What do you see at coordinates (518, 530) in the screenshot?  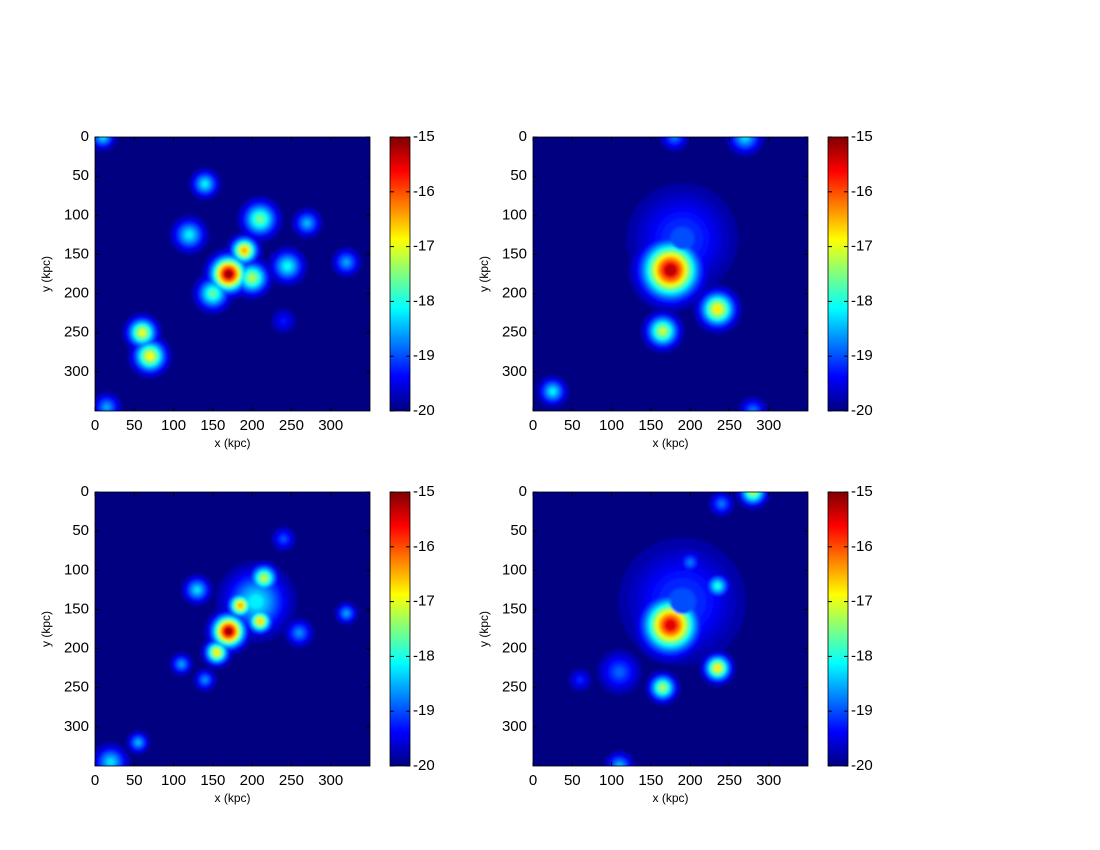 I see `y-tick-label: 50` at bounding box center [518, 530].